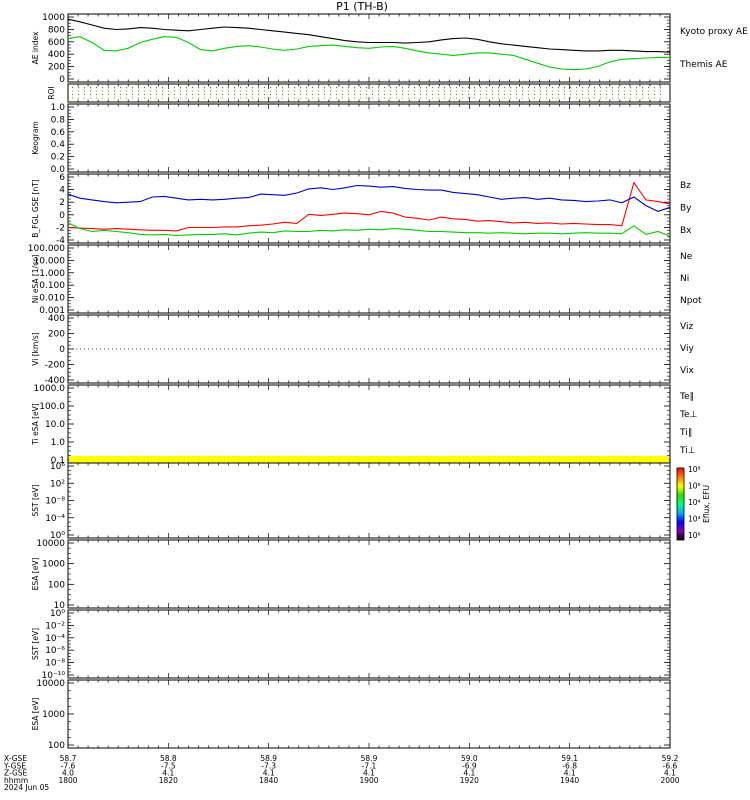 The width and height of the screenshot is (750, 800). Describe the element at coordinates (68, 765) in the screenshot. I see `axis-tick-y: -7.6` at that location.